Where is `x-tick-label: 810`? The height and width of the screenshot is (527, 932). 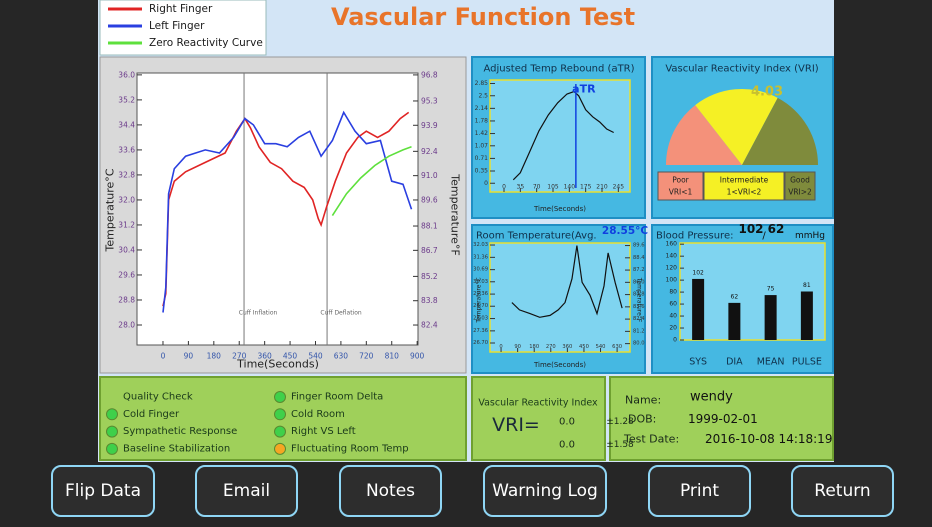 x-tick-label: 810 is located at coordinates (392, 356).